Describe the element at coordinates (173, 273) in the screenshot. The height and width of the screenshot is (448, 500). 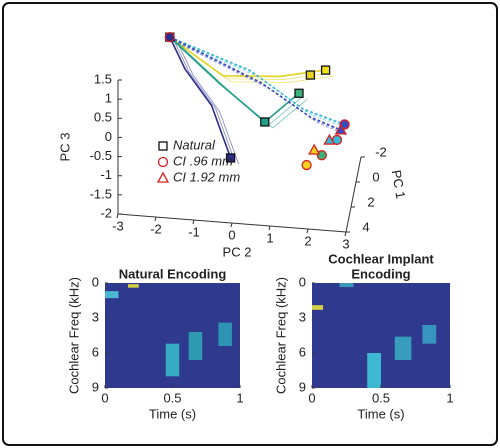
I see `panel-title: Natural Encoding` at that location.